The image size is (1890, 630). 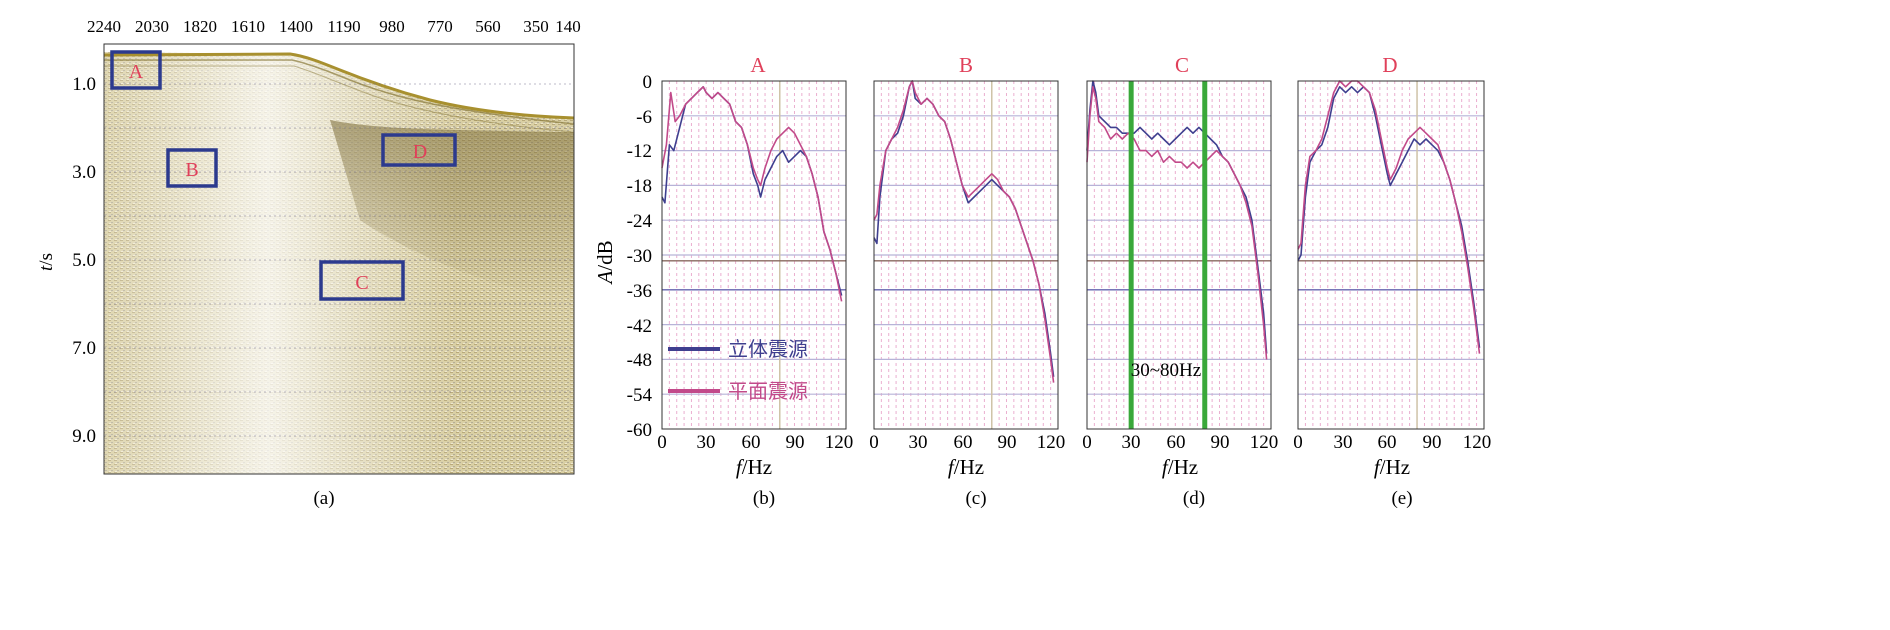 What do you see at coordinates (639, 291) in the screenshot?
I see `y-tick: -36` at bounding box center [639, 291].